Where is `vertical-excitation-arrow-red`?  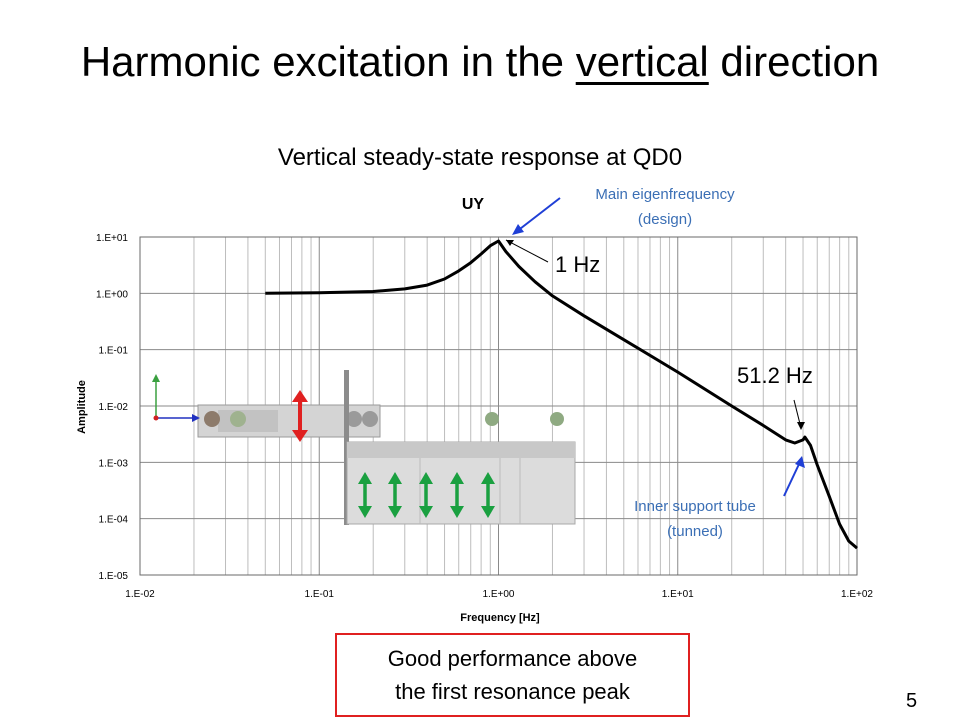 vertical-excitation-arrow-red is located at coordinates (300, 416).